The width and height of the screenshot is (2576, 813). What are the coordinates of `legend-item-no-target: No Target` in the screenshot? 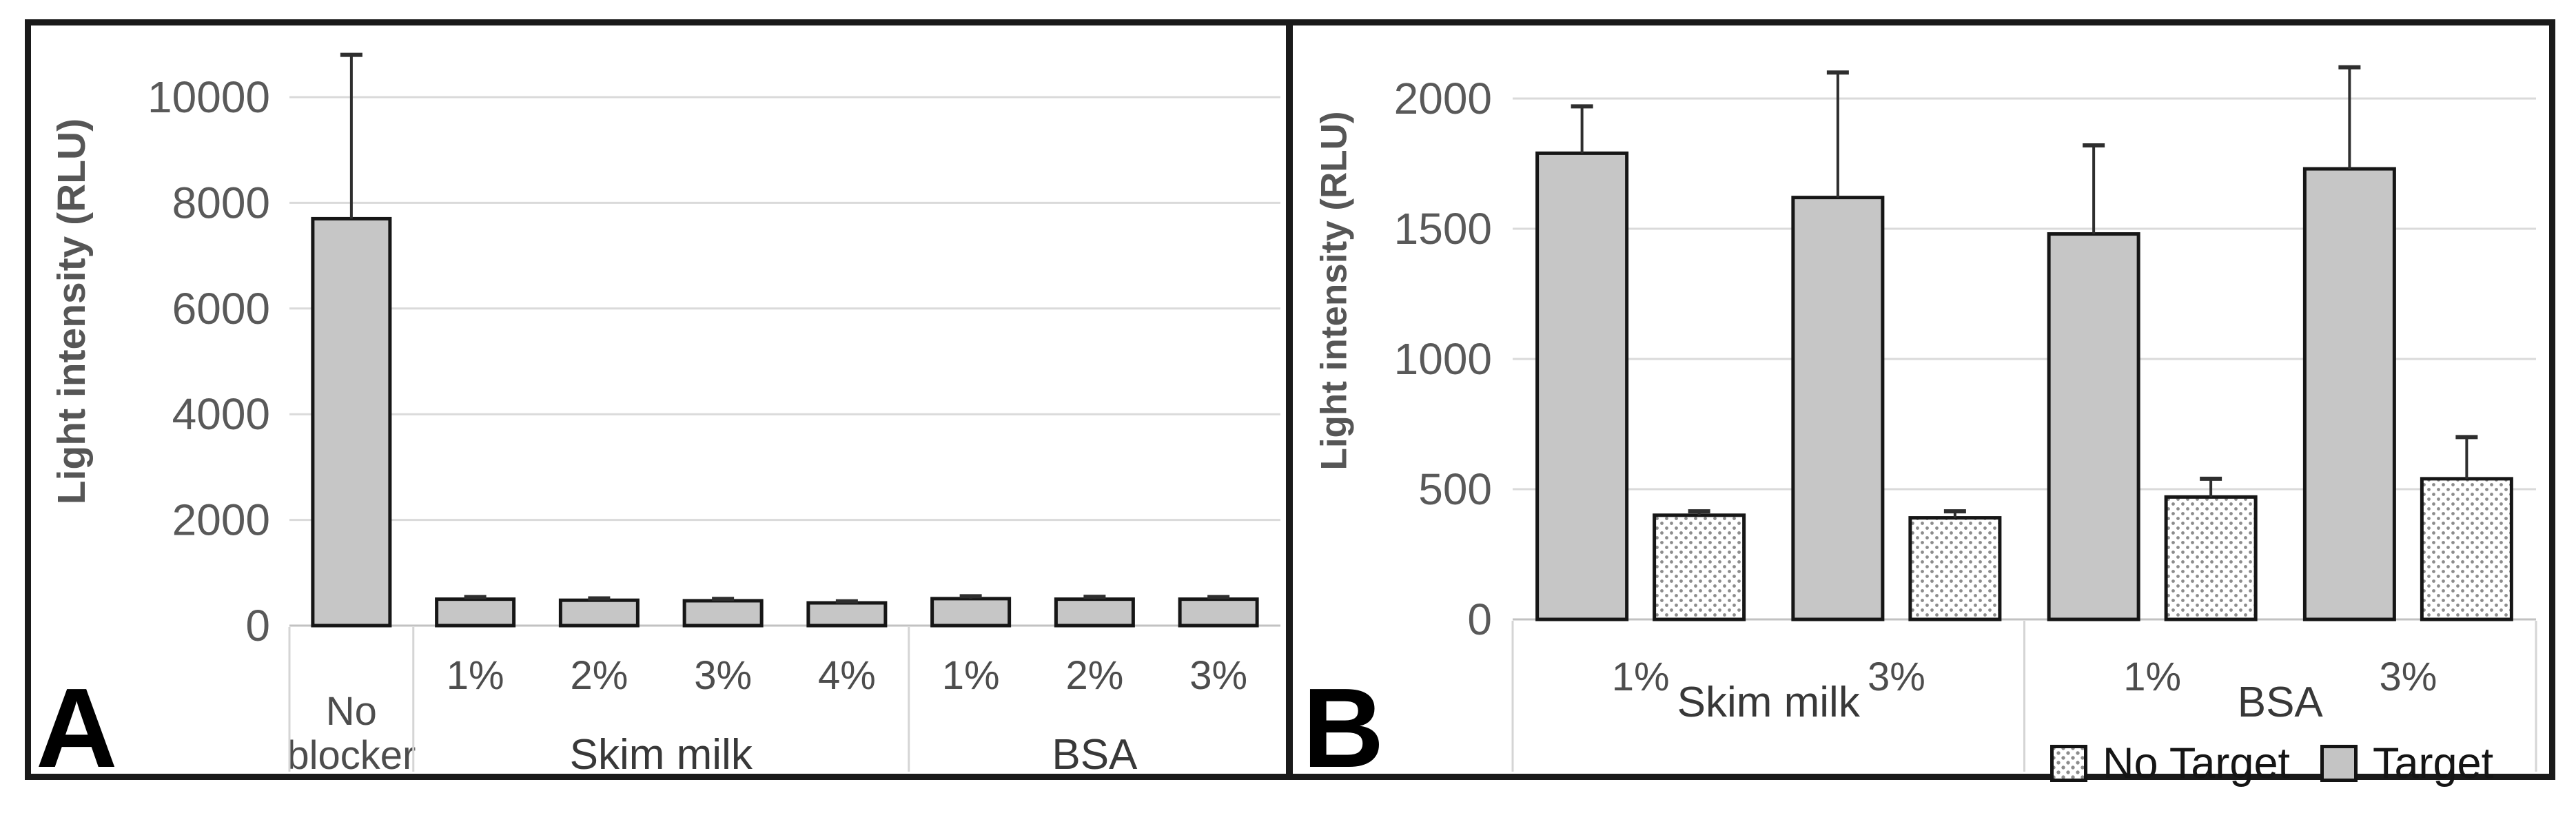 It's located at (2170, 763).